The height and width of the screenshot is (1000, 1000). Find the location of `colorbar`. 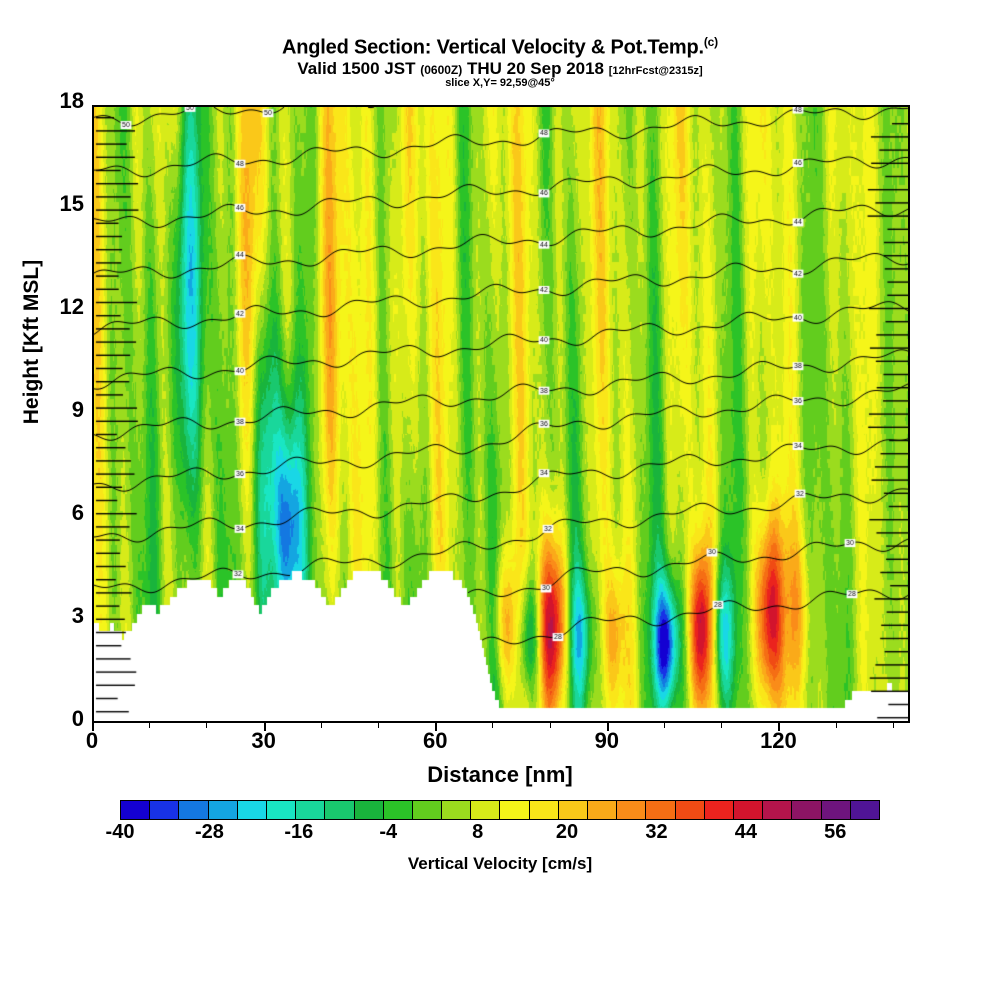

colorbar is located at coordinates (500, 810).